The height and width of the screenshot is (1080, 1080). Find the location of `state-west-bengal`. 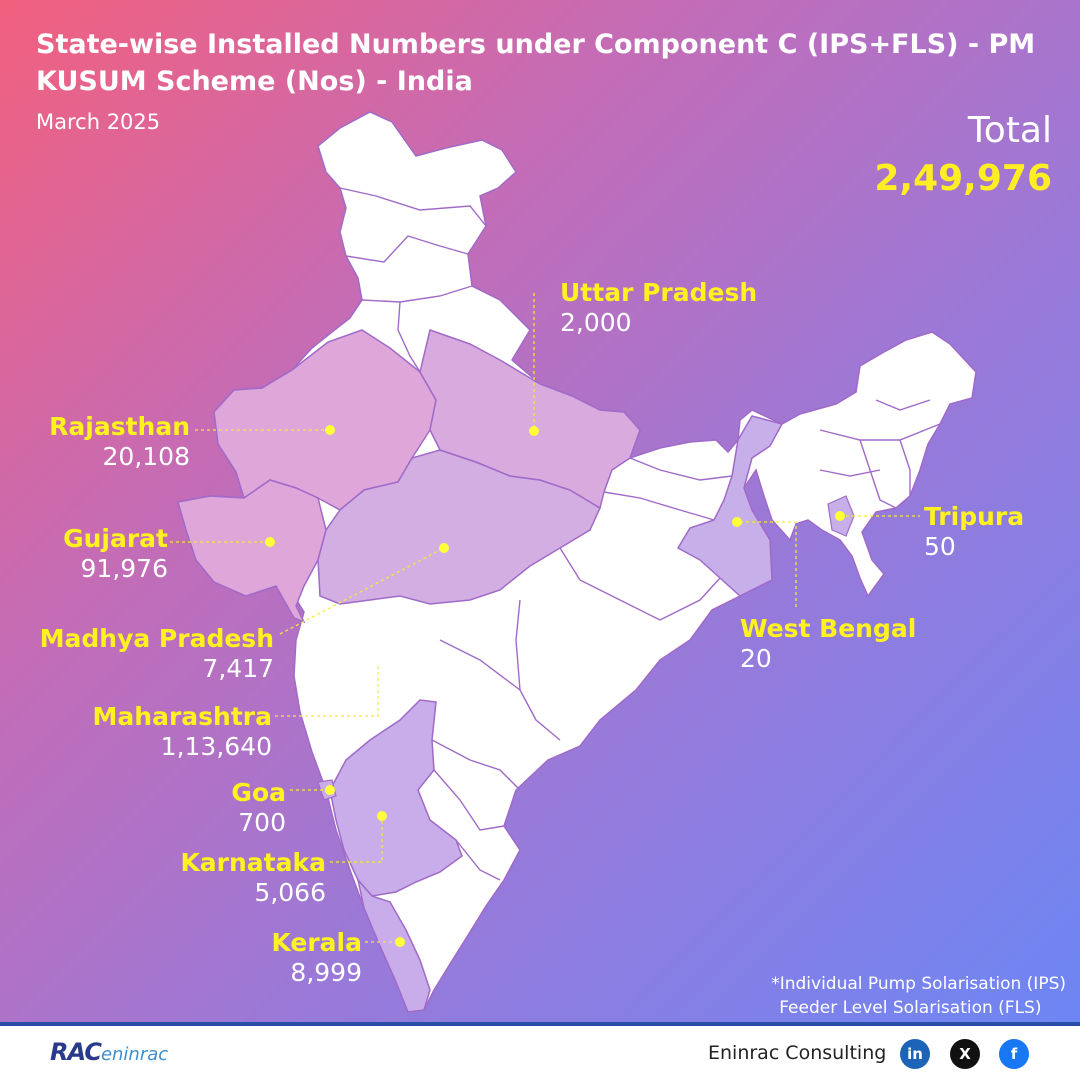

state-west-bengal is located at coordinates (730, 506).